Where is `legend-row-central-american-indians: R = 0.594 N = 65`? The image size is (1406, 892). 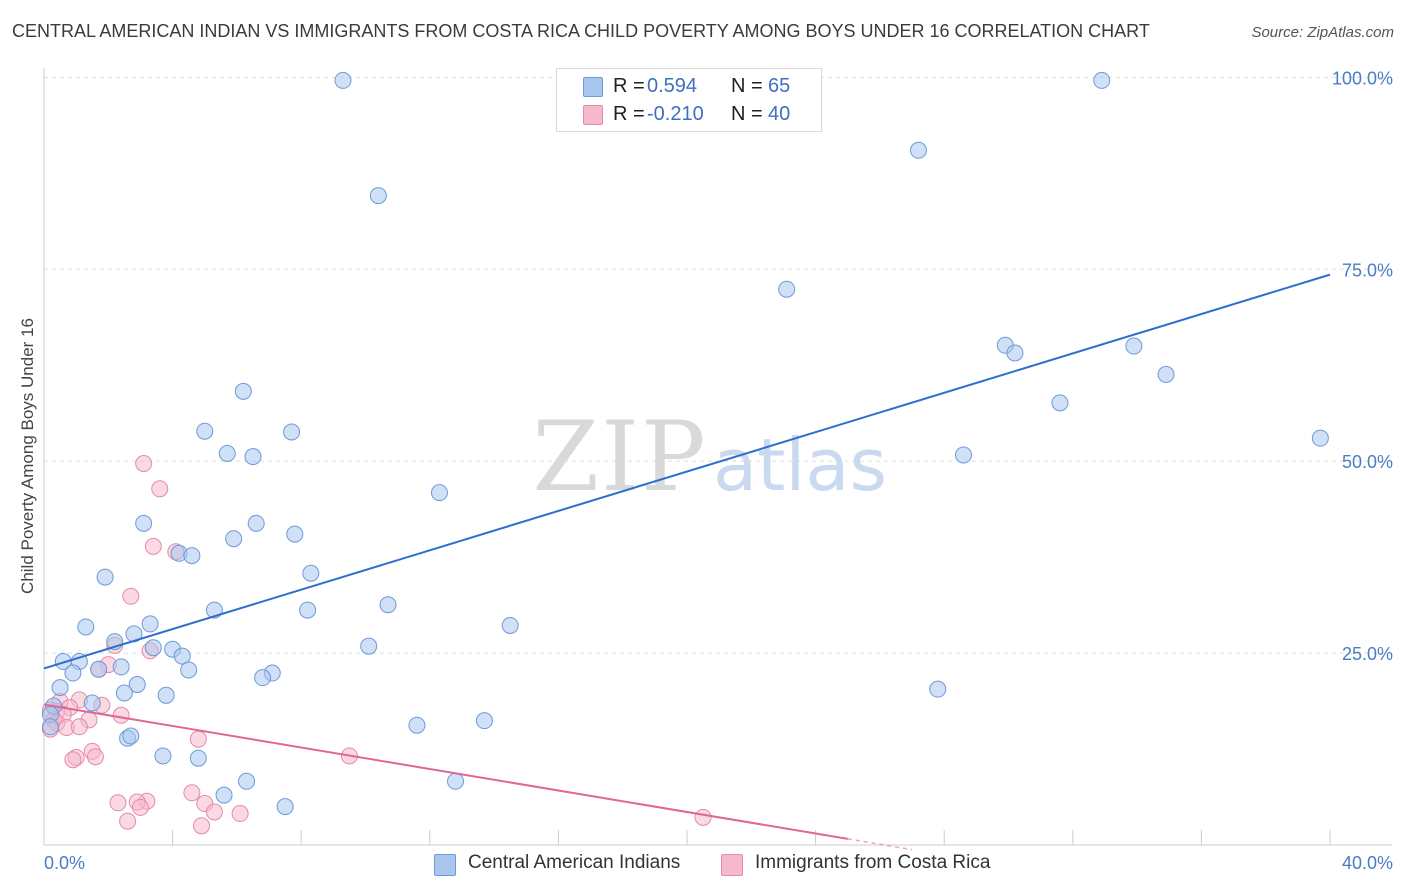 legend-row-central-american-indians: R = 0.594 N = 65 is located at coordinates (689, 87).